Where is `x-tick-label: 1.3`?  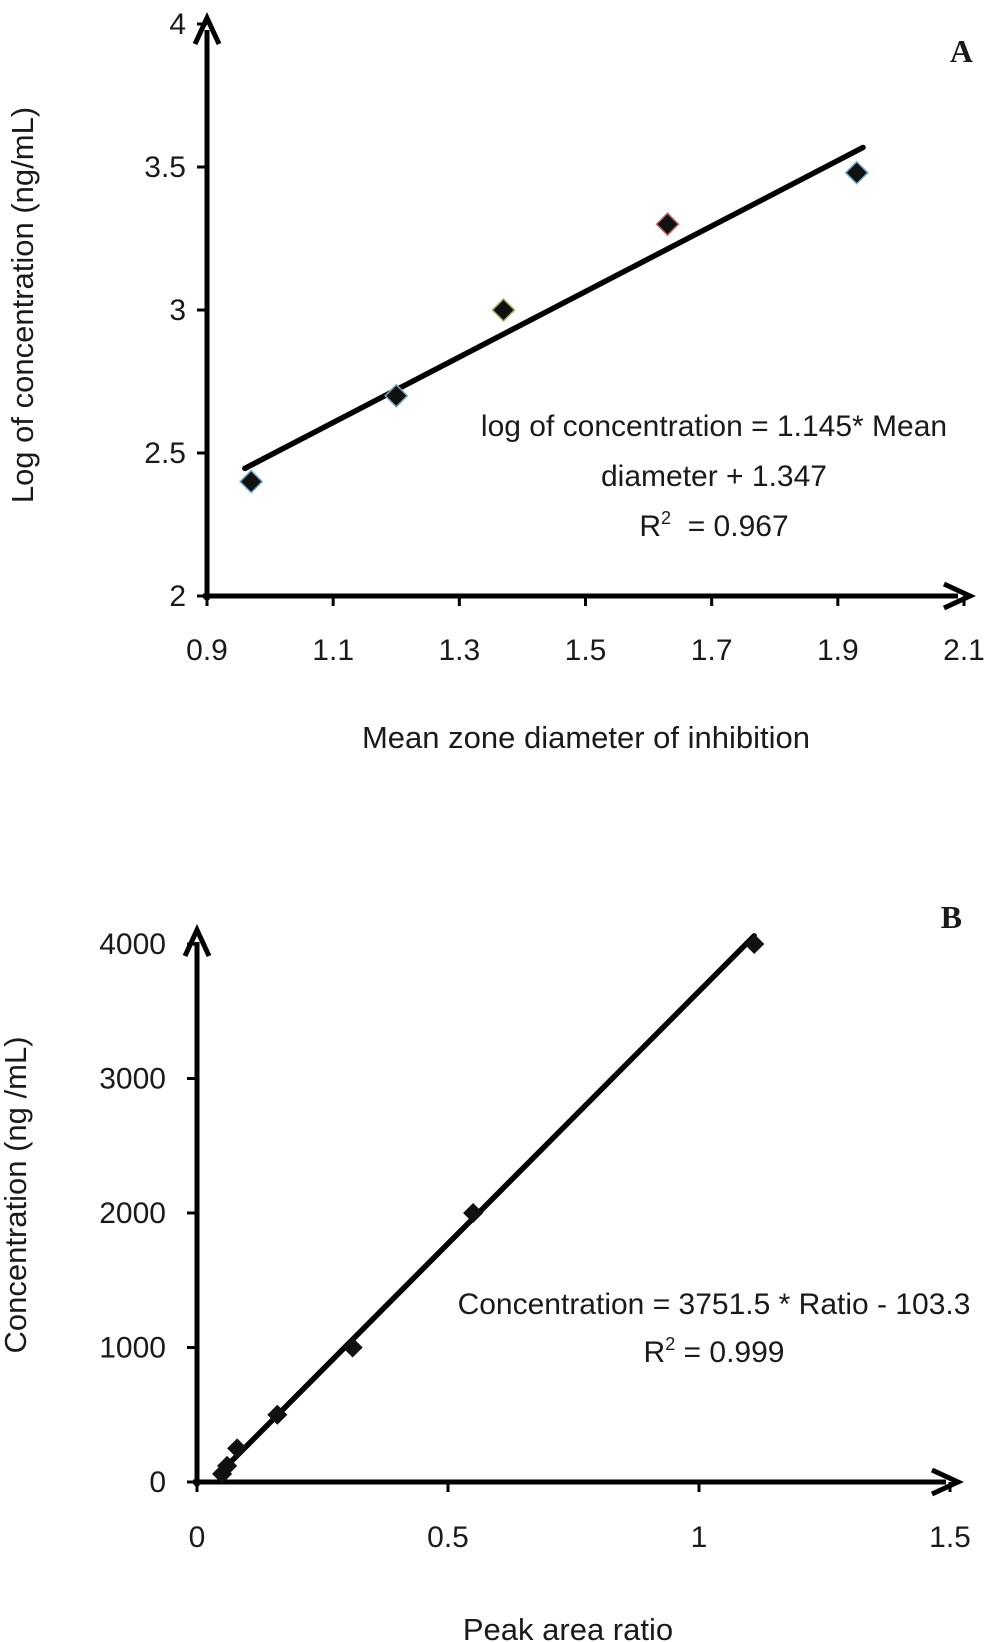 x-tick-label: 1.3 is located at coordinates (459, 650).